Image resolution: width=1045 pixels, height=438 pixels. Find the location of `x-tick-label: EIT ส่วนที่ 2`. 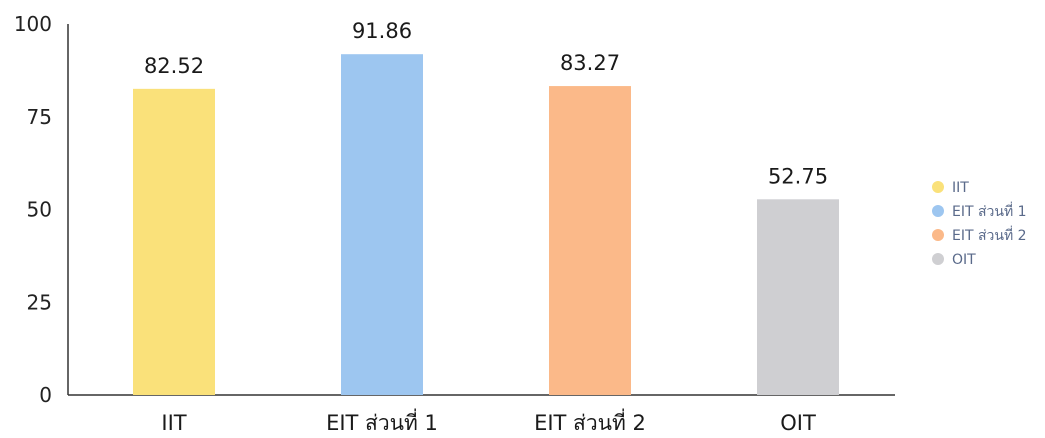

x-tick-label: EIT ส่วนที่ 2 is located at coordinates (590, 421).